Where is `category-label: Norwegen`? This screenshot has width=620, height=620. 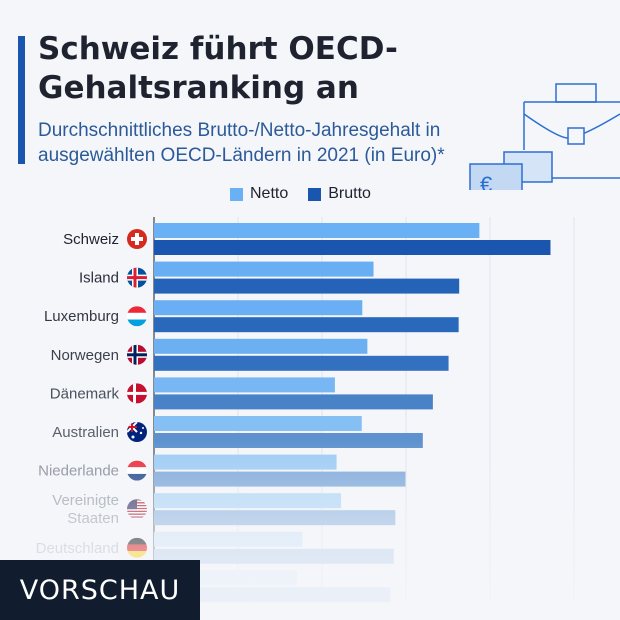 category-label: Norwegen is located at coordinates (85, 355).